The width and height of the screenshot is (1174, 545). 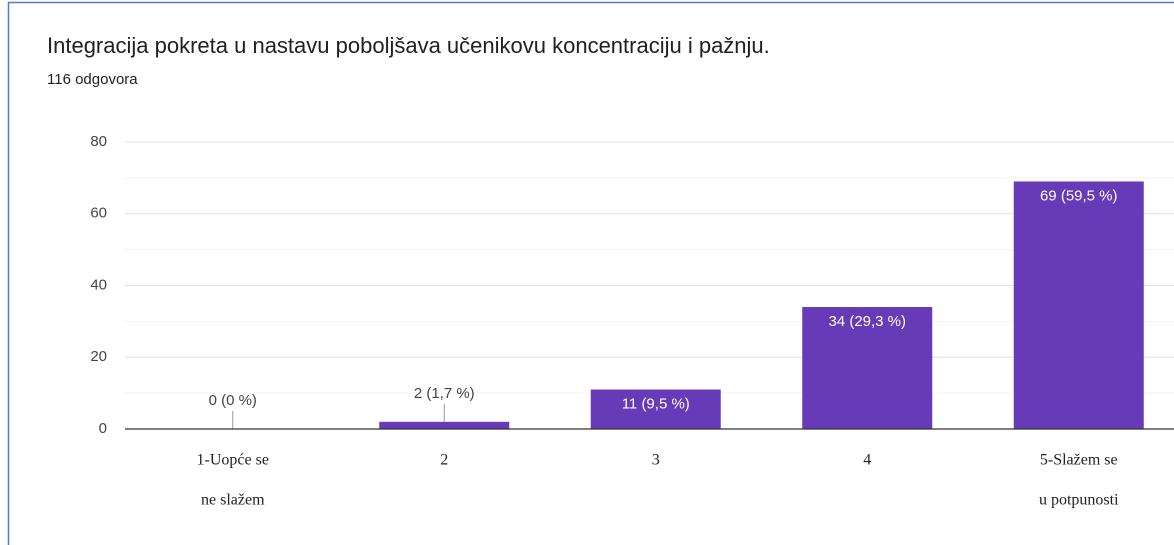 What do you see at coordinates (233, 400) in the screenshot?
I see `data-label: 0 (0 %)` at bounding box center [233, 400].